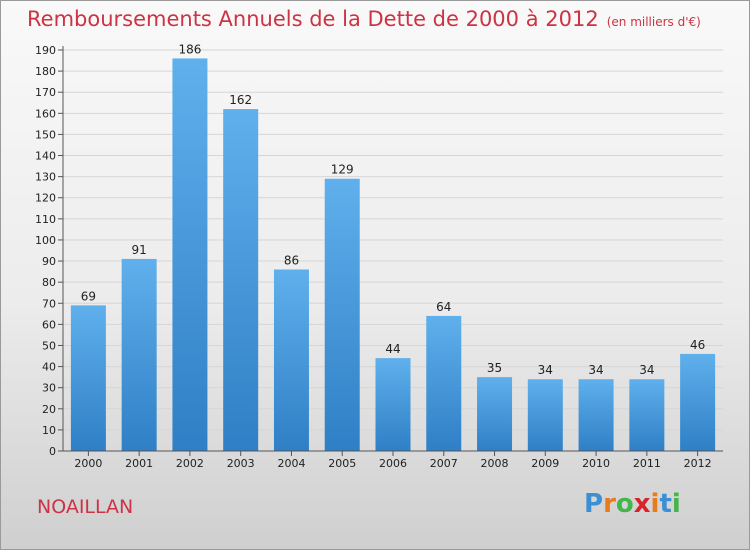 The height and width of the screenshot is (550, 750). I want to click on y-tick-label: 130, so click(45, 177).